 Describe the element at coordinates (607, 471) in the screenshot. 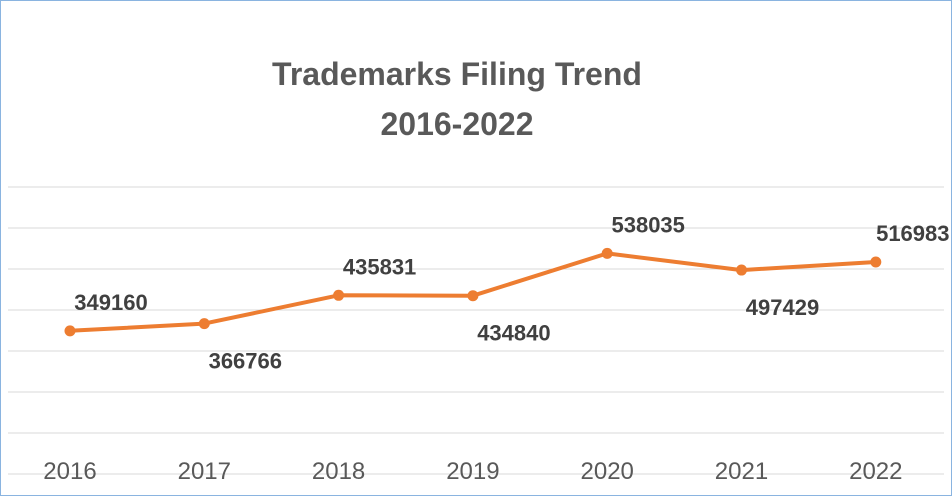

I see `x-tick-label-2020: 2020` at that location.